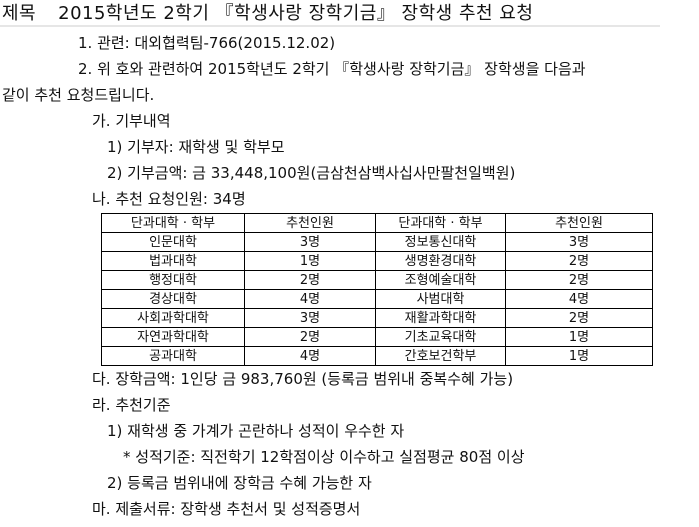 This screenshot has width=699, height=527. What do you see at coordinates (440, 337) in the screenshot?
I see `college-cell: 기초교육대학` at bounding box center [440, 337].